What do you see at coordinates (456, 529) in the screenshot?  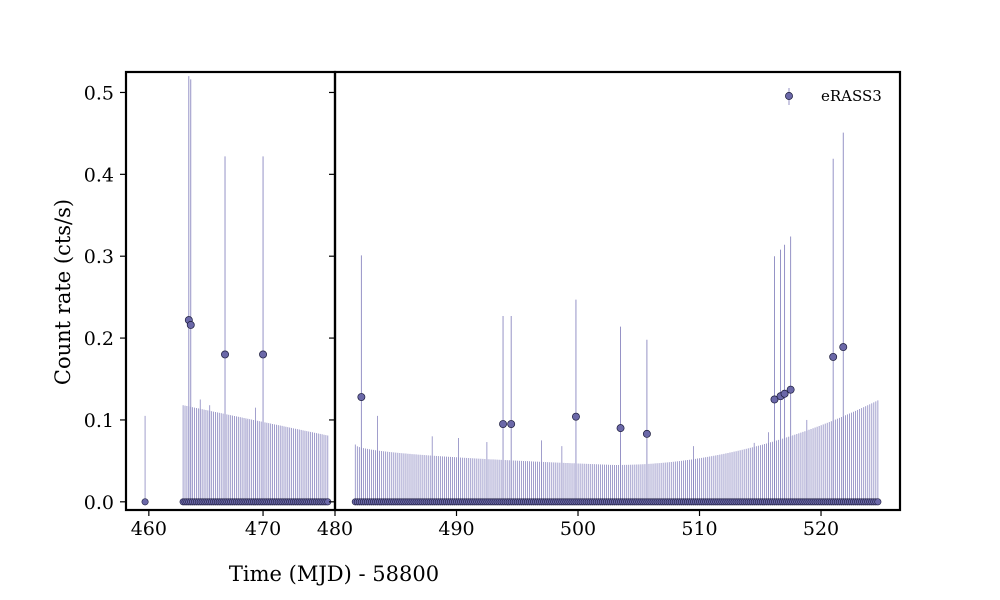 I see `x-tick-label: 490` at bounding box center [456, 529].